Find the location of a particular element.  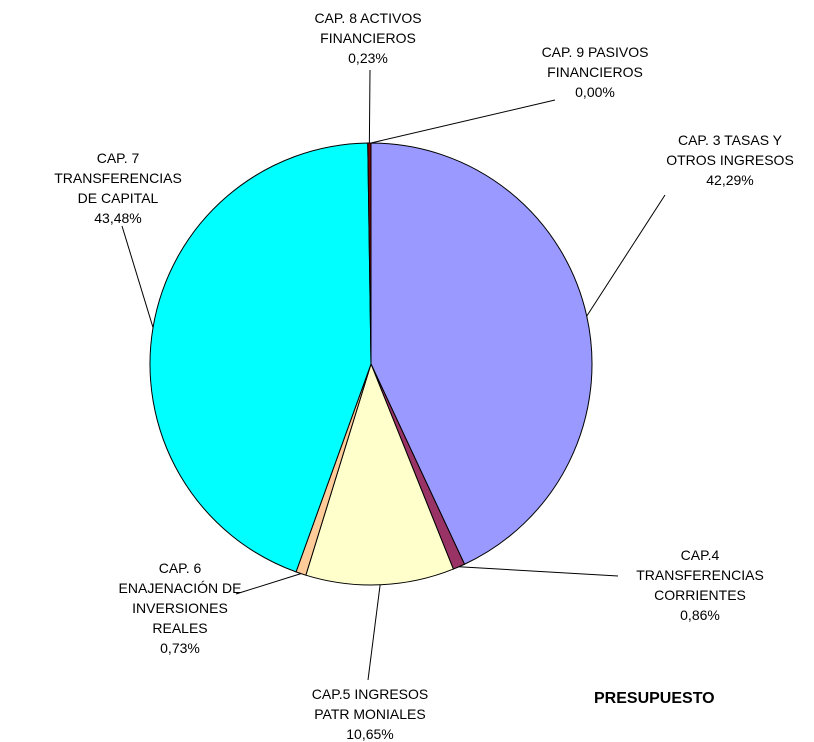

value-label: 42,29% is located at coordinates (730, 180).